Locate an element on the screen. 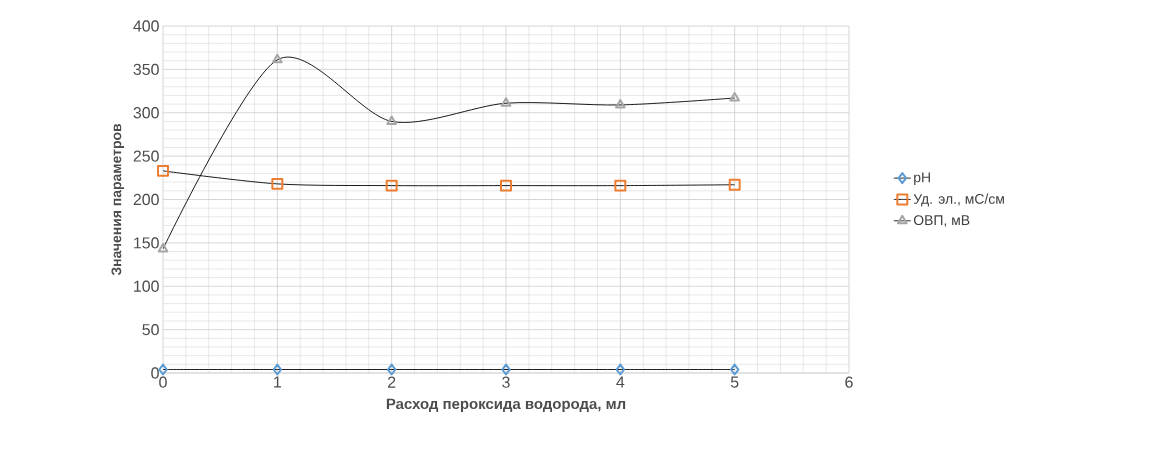  y-tick-label: 250 is located at coordinates (146, 156).